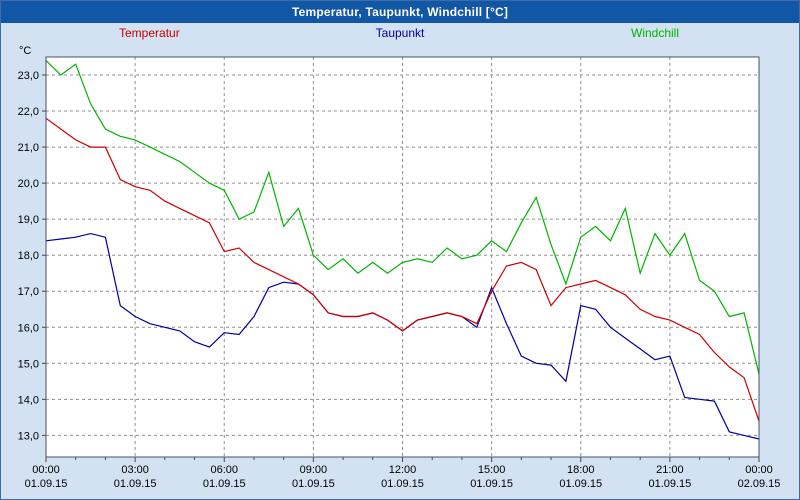  I want to click on y-tick-label: 14,0, so click(28, 400).